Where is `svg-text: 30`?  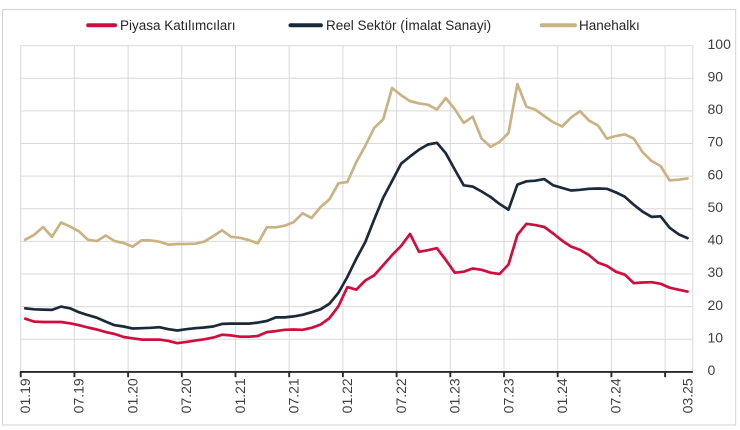 svg-text: 30 is located at coordinates (716, 272).